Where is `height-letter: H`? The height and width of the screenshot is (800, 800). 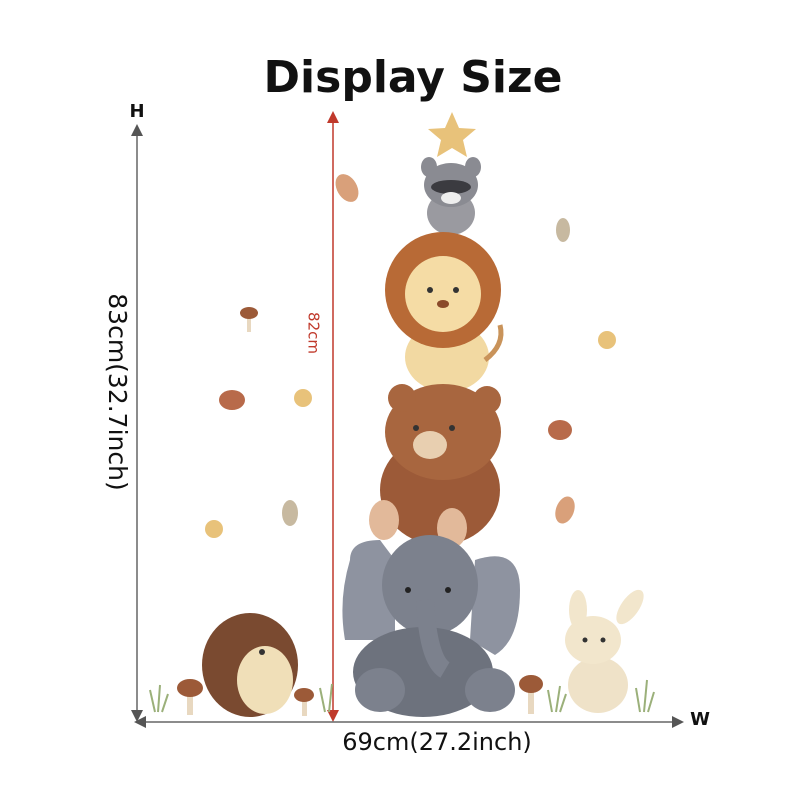 height-letter: H is located at coordinates (136, 111).